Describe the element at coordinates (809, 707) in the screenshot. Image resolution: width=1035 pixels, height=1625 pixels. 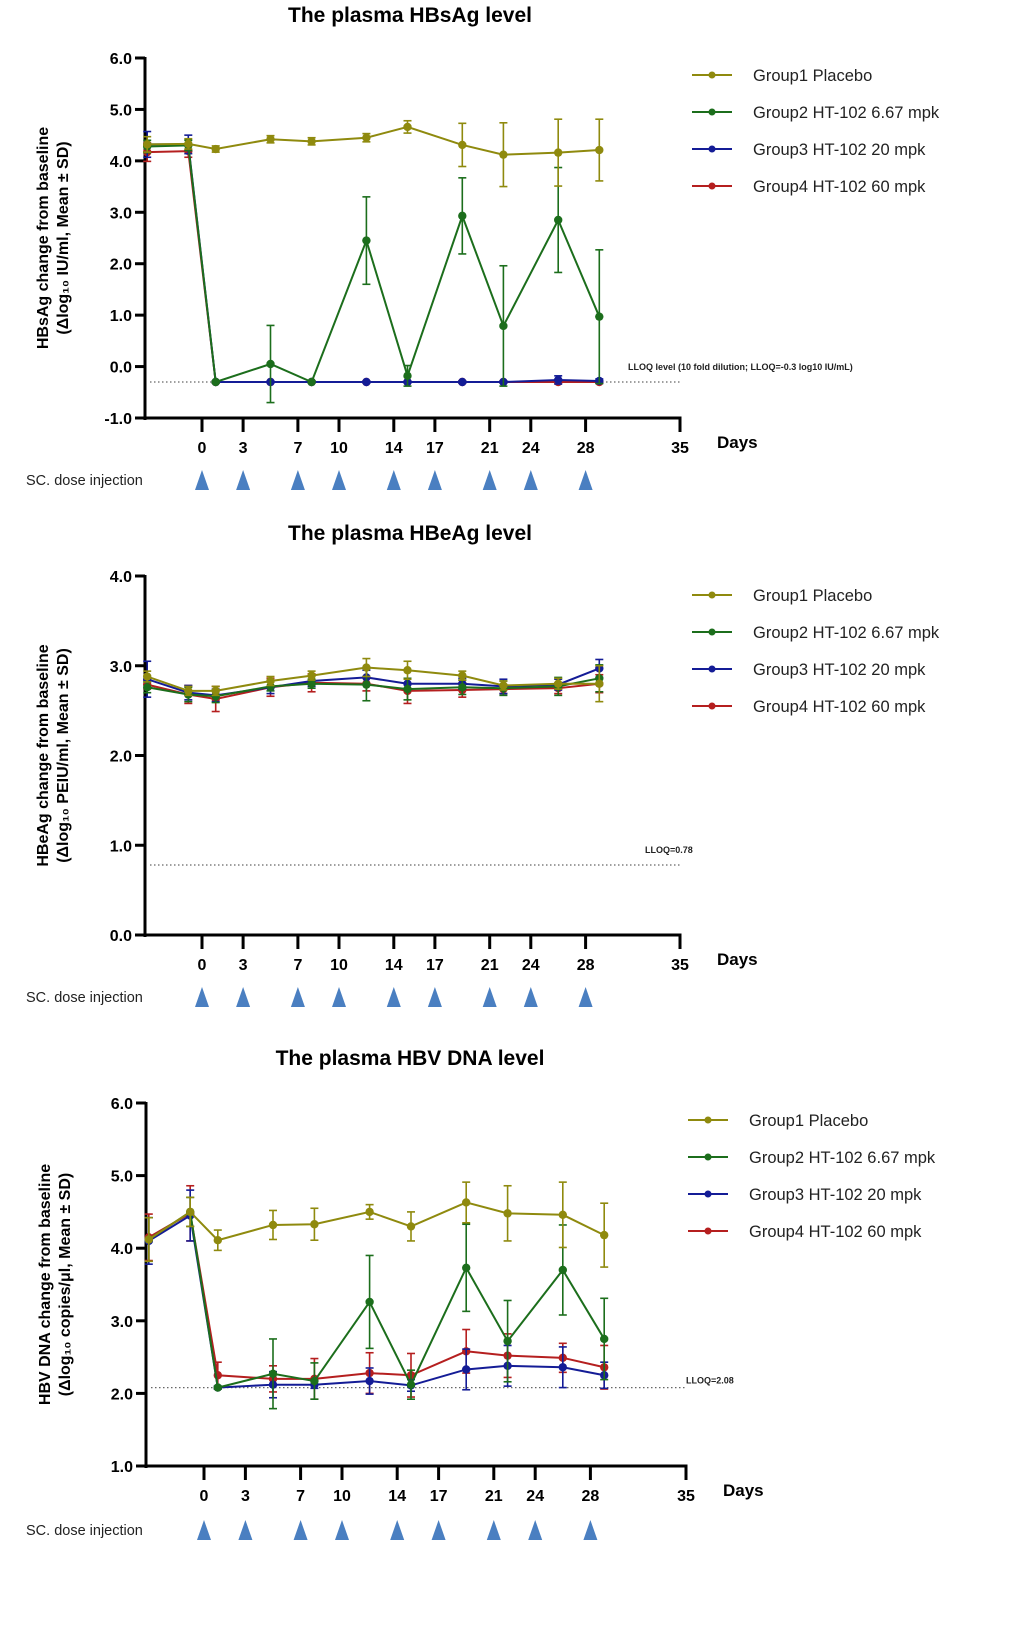
I see `legend-item: Group4 HT-102 60 mpk` at that location.